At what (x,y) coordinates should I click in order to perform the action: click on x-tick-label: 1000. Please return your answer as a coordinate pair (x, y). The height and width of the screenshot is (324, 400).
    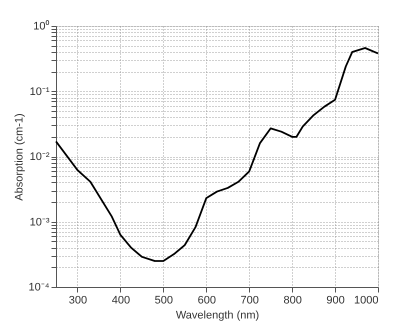
    Looking at the image, I should click on (366, 300).